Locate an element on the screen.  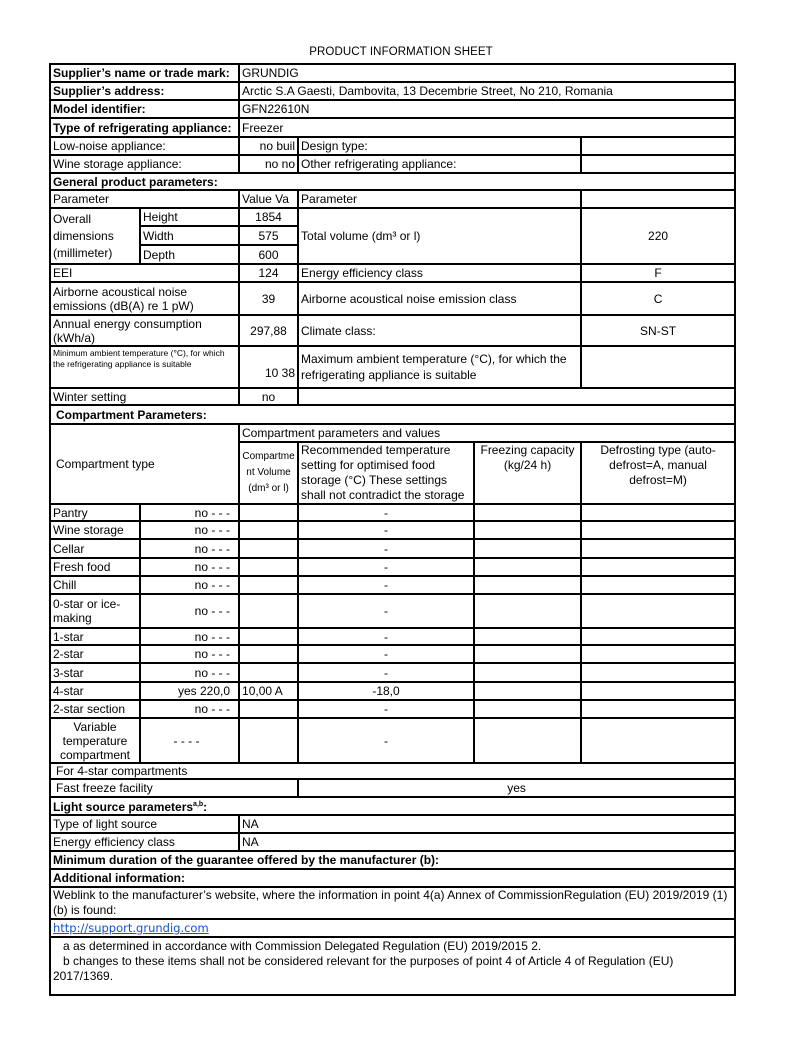
compartment-row: 4-star yes 220,0 10,00 A -18,0 is located at coordinates (393, 691).